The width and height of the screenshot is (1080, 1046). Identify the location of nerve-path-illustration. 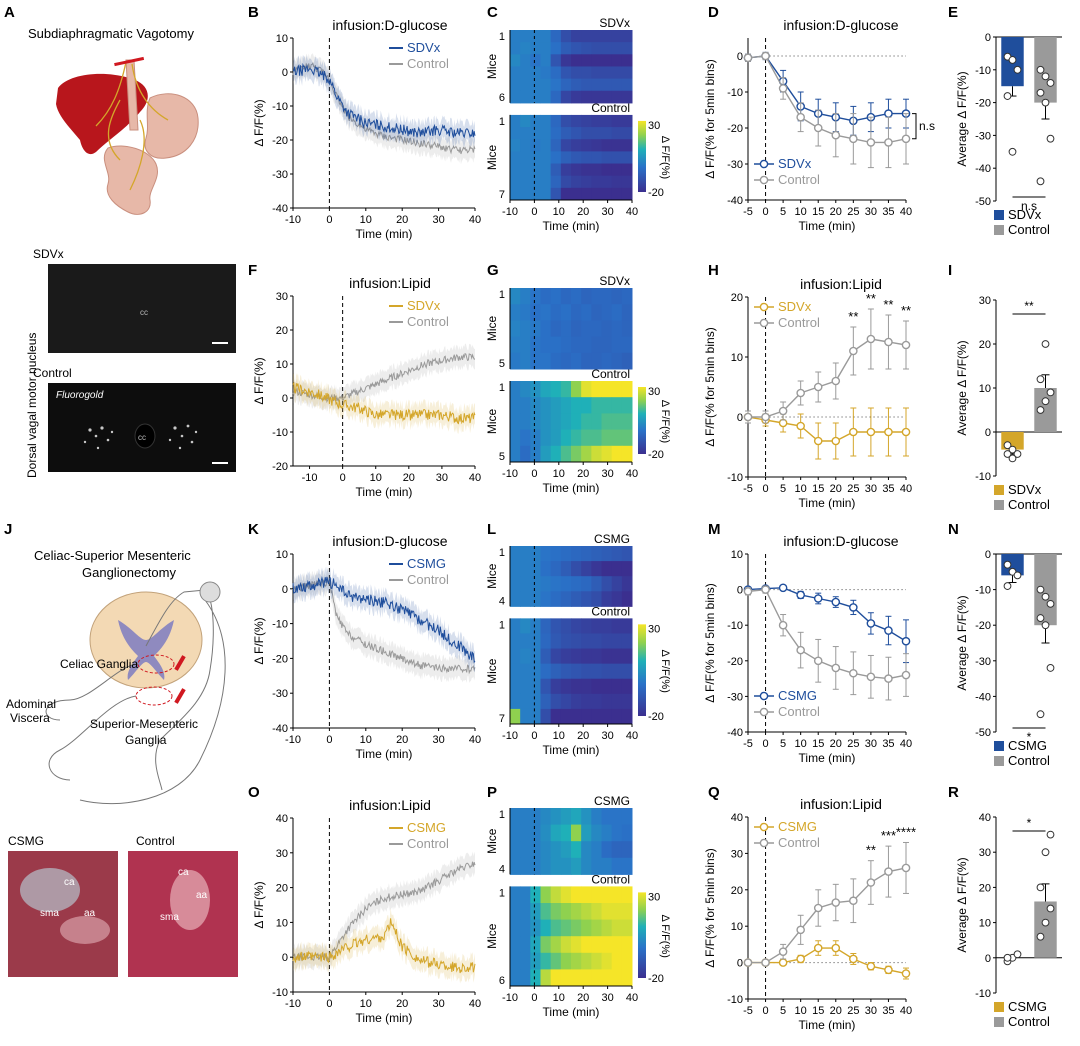
(152, 697).